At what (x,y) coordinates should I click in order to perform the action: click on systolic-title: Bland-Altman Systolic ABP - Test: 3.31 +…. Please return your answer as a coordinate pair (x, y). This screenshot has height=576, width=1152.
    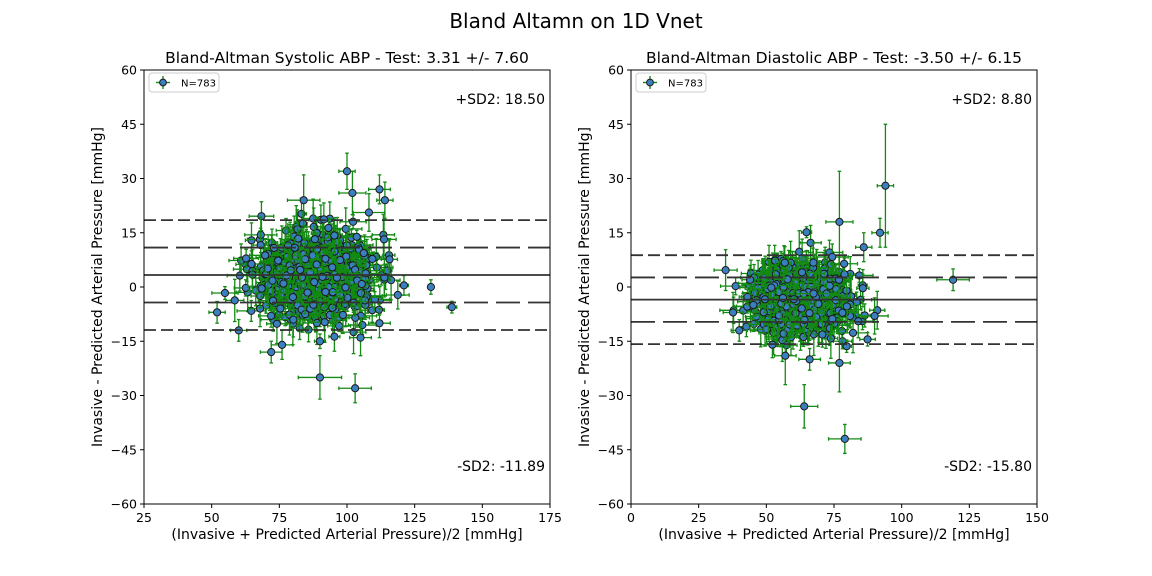
    Looking at the image, I should click on (347, 58).